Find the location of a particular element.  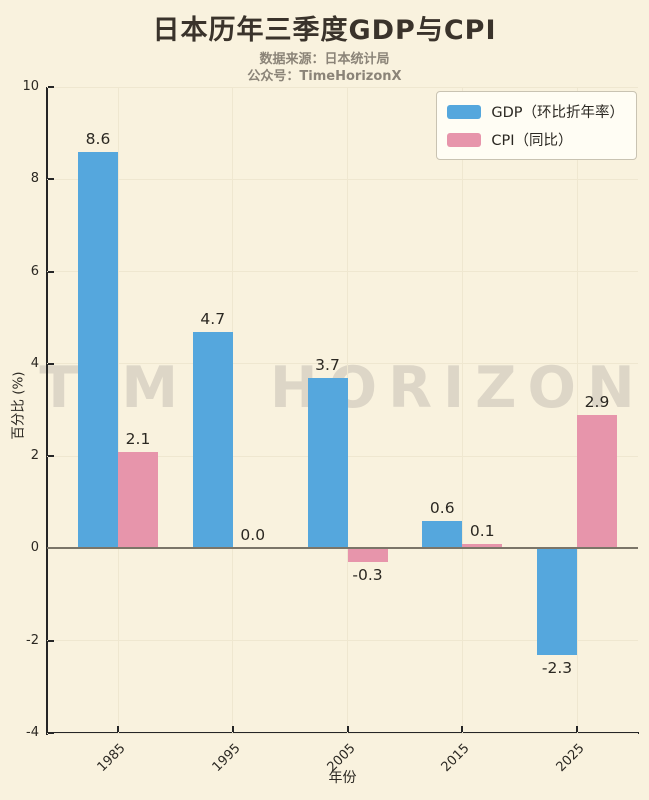

bar-value-label: 2.9 is located at coordinates (597, 401).